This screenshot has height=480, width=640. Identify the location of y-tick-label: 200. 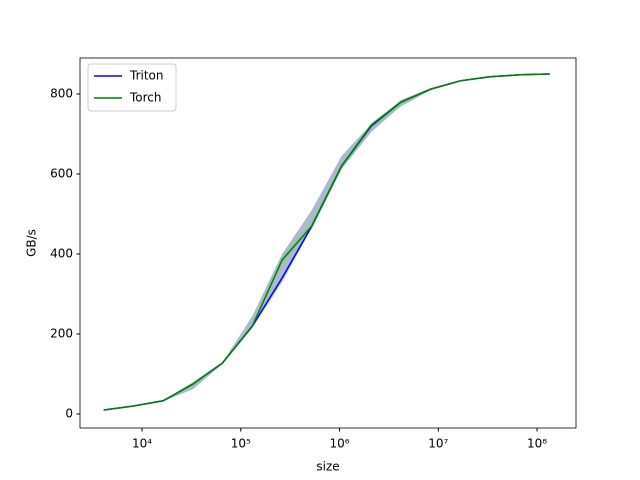
(61, 334).